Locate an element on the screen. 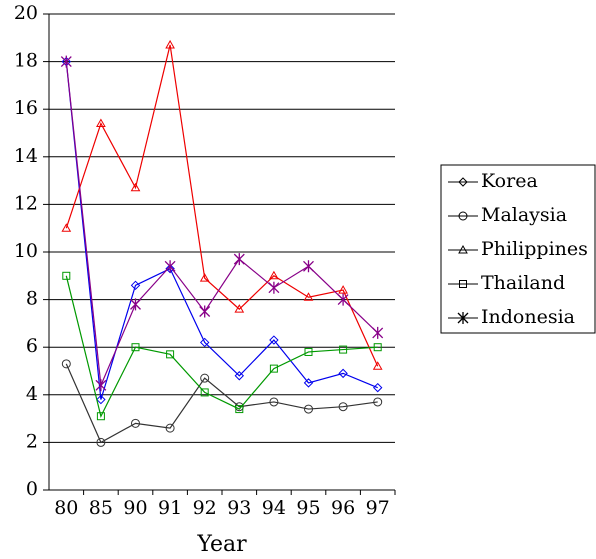 The image size is (596, 559). legend-label: Korea is located at coordinates (509, 181).